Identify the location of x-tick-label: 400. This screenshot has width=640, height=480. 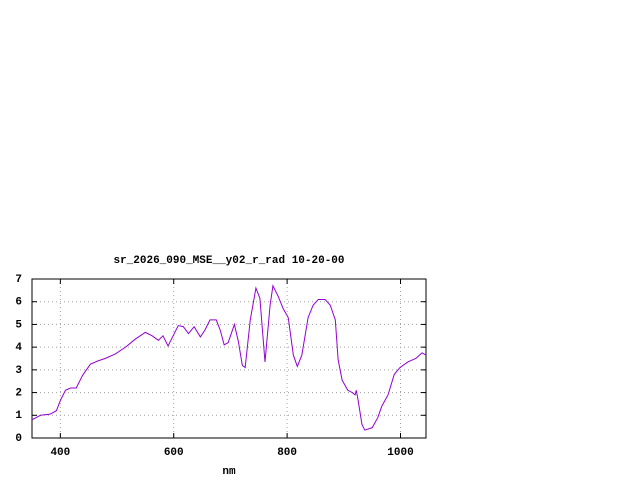
(60, 453).